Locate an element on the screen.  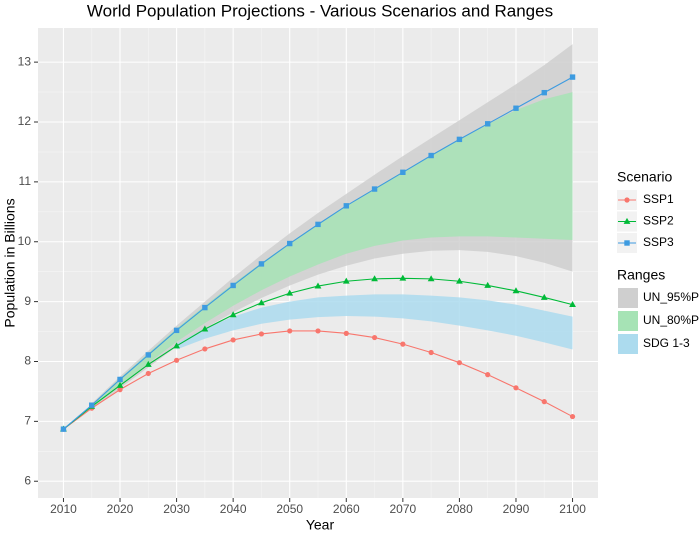
x-tick-label: 2050 is located at coordinates (289, 509).